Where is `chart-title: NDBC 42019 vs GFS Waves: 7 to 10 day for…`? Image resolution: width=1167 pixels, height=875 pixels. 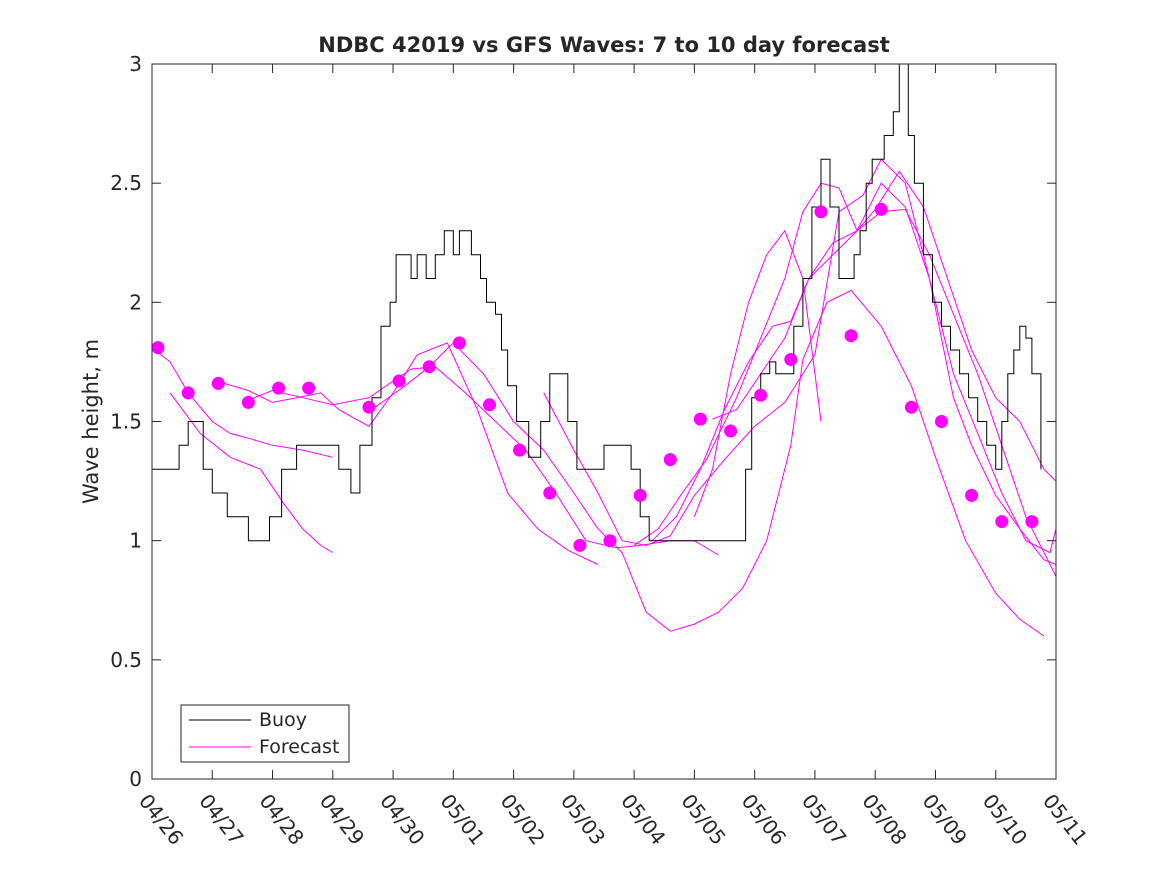
chart-title: NDBC 42019 vs GFS Waves: 7 to 10 day for… is located at coordinates (603, 45).